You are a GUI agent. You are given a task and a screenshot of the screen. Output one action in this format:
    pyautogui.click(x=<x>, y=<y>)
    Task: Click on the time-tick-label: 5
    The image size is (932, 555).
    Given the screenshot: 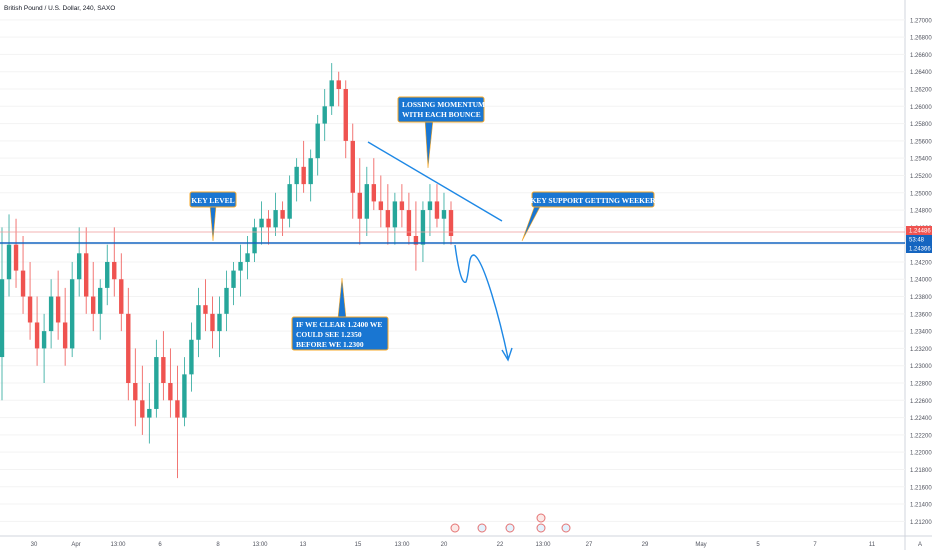 What is the action you would take?
    pyautogui.click(x=758, y=545)
    